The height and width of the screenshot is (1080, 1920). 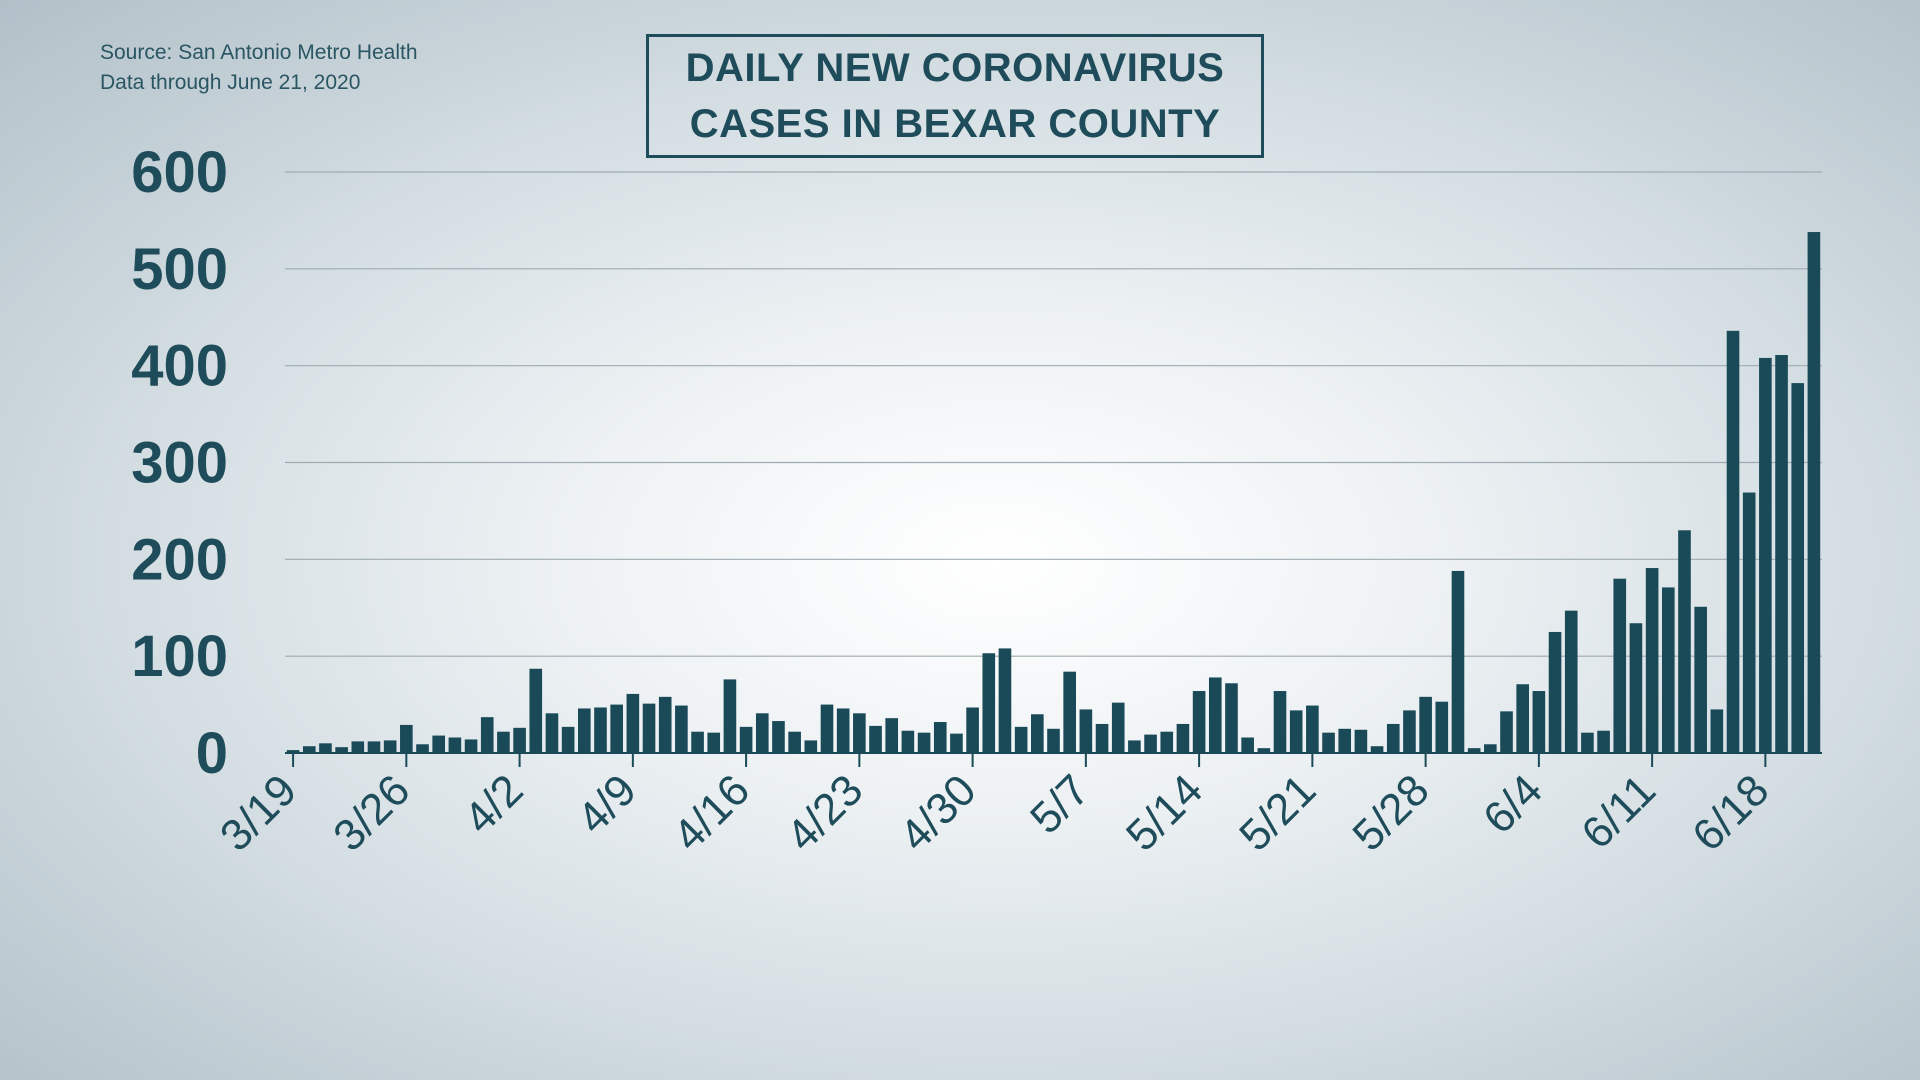 I want to click on x-tick-label: 5/14, so click(x=1164, y=812).